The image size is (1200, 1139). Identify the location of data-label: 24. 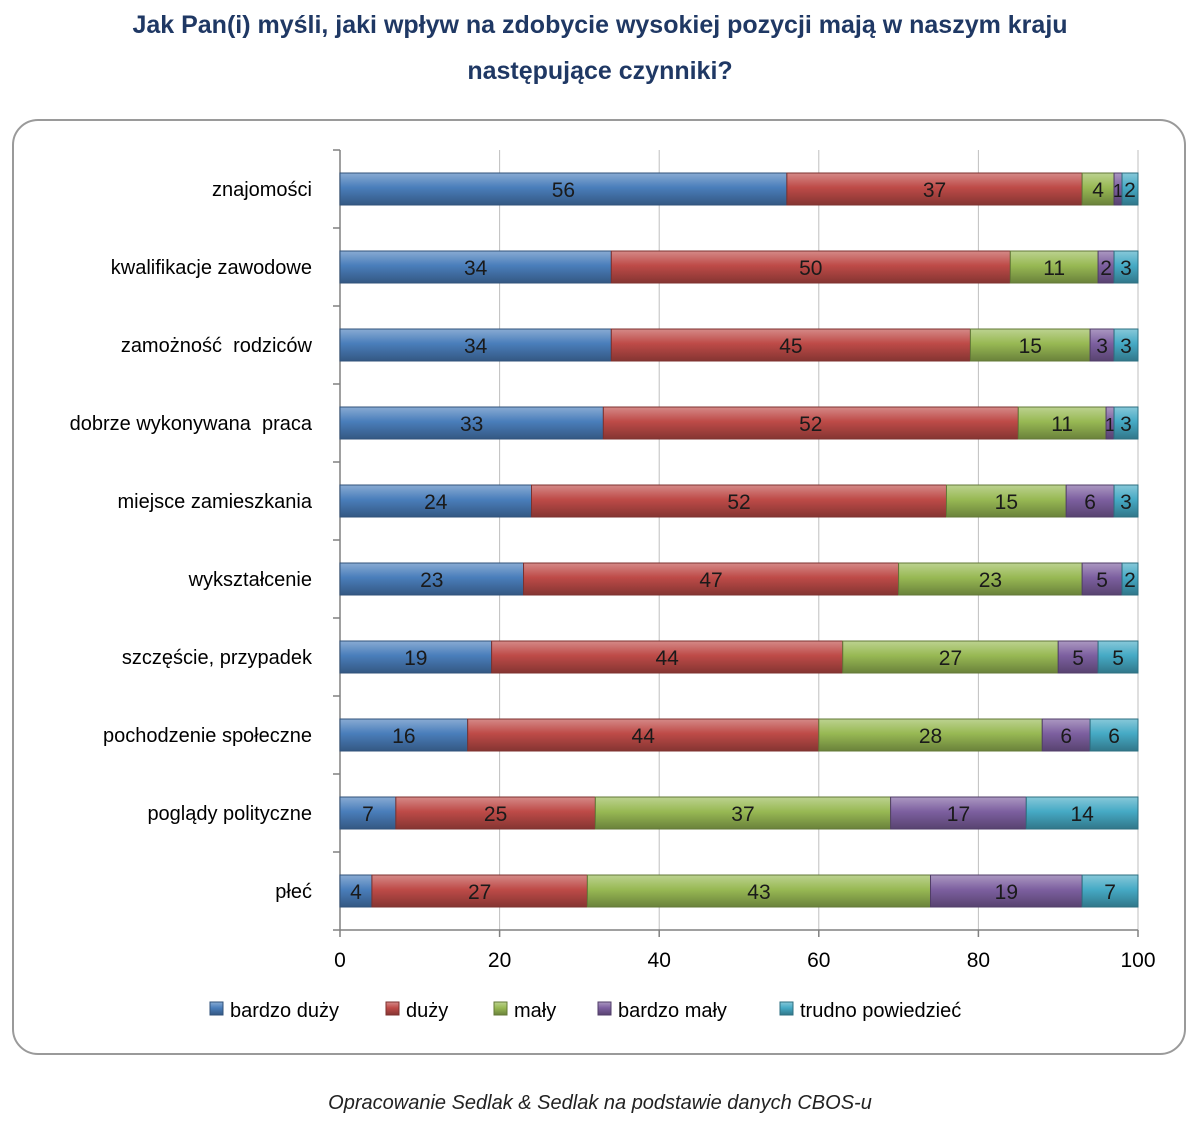
(436, 502).